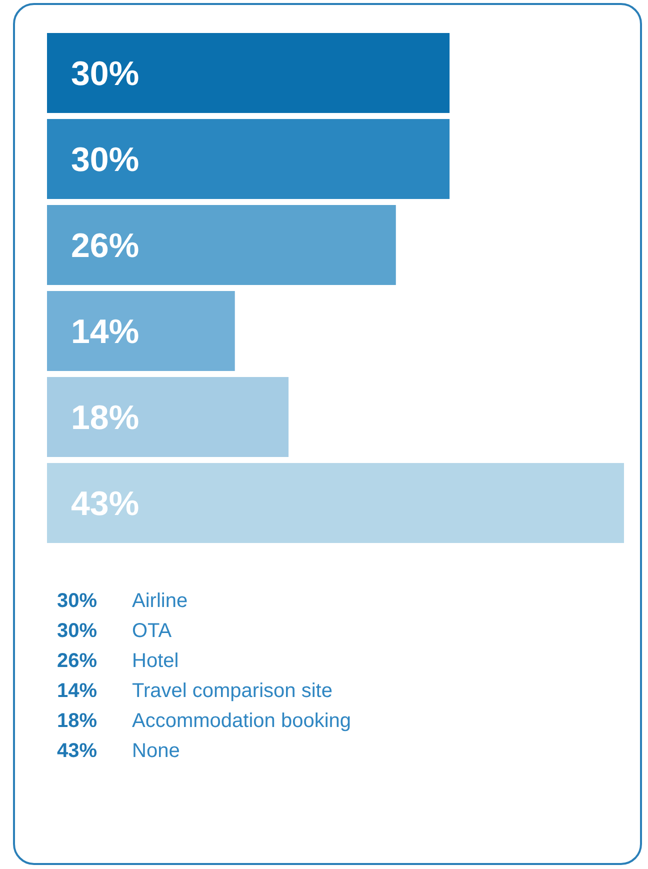 This screenshot has width=648, height=869. What do you see at coordinates (105, 245) in the screenshot?
I see `data-label: 26%` at bounding box center [105, 245].